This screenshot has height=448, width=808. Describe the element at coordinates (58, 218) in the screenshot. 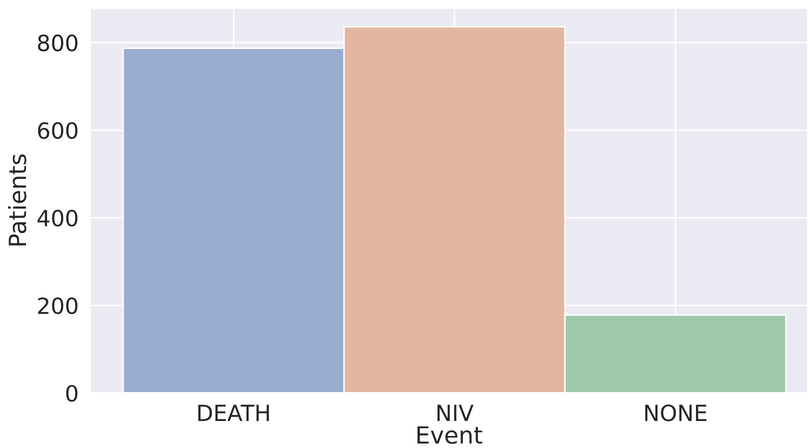

I see `y-tick-label: 400` at that location.